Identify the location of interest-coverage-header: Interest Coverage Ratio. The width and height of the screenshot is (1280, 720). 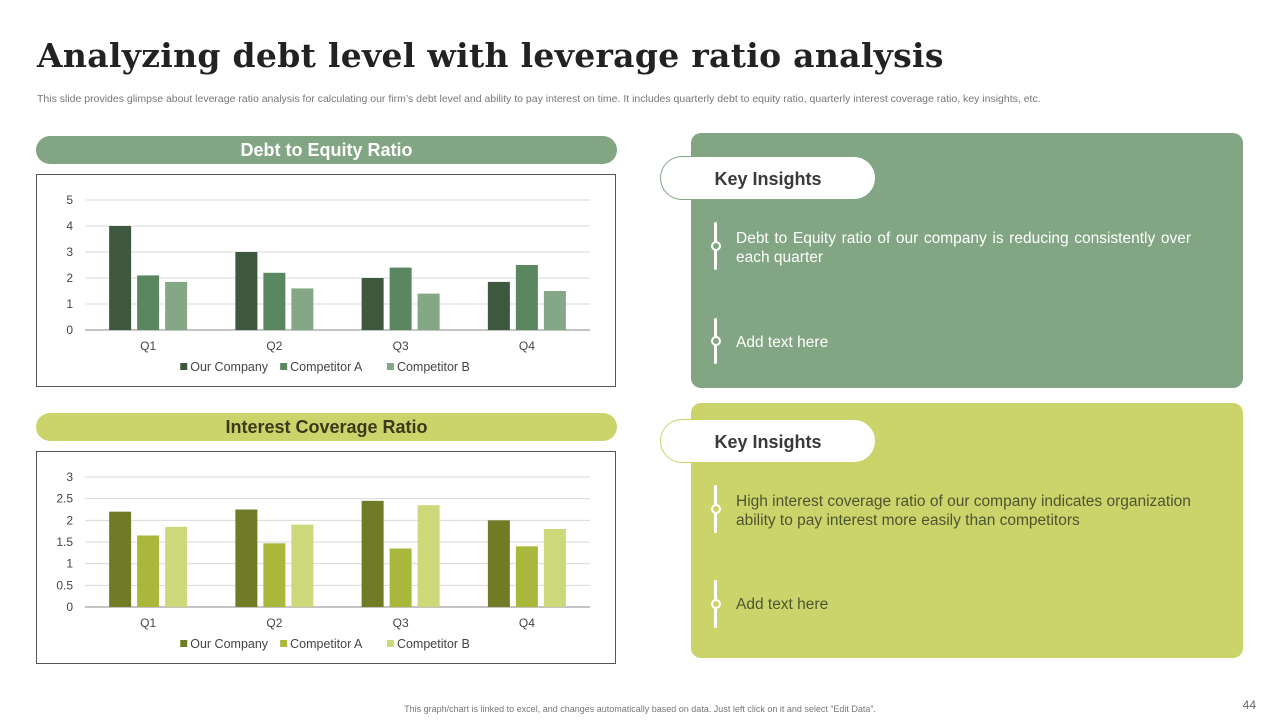
(326, 427).